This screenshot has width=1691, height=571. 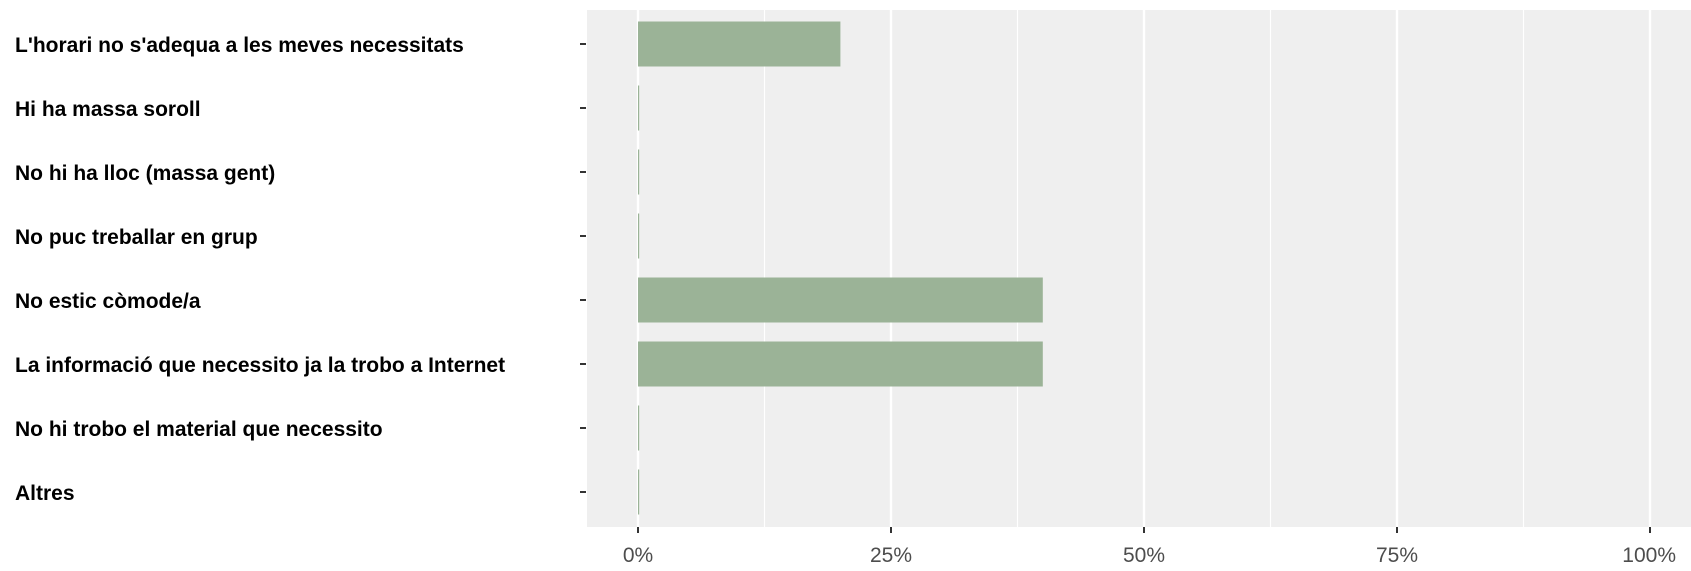 I want to click on x-tick-label: 75%, so click(x=1397, y=555).